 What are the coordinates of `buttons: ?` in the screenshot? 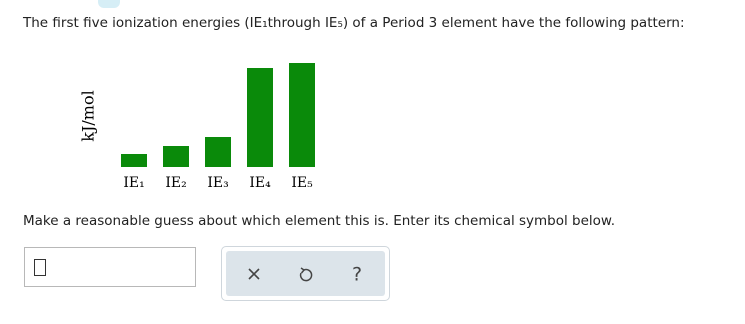 It's located at (305, 275).